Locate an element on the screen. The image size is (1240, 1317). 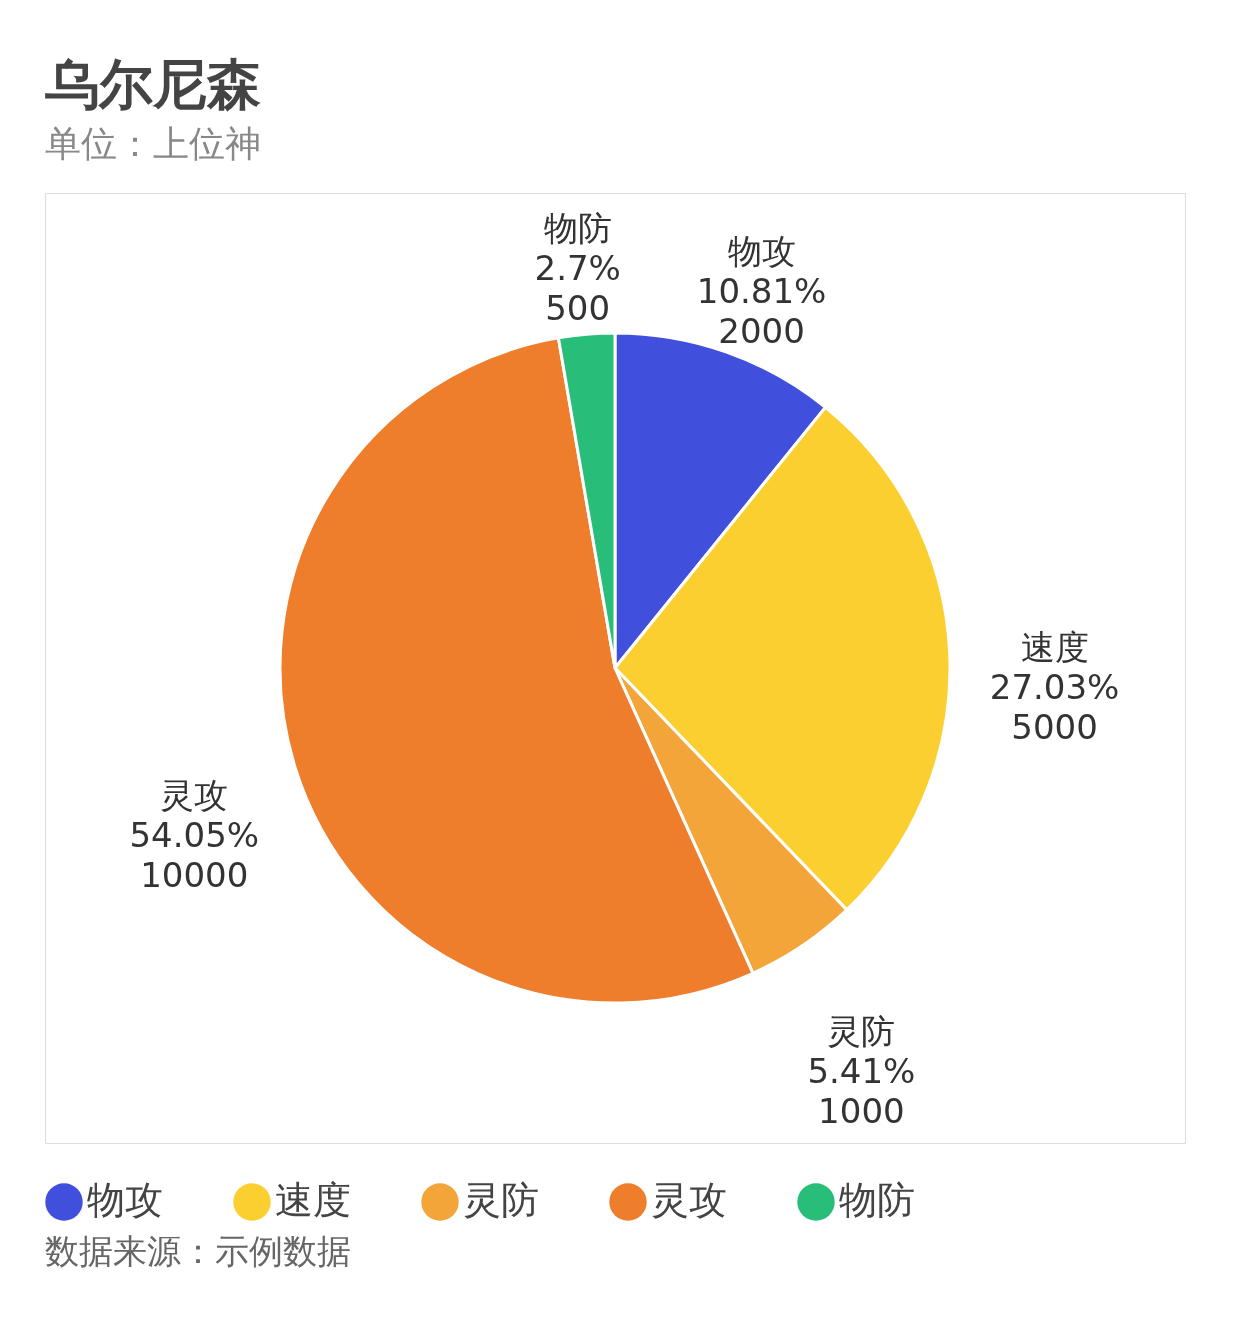
slice-label: 速度 is located at coordinates (1054, 647).